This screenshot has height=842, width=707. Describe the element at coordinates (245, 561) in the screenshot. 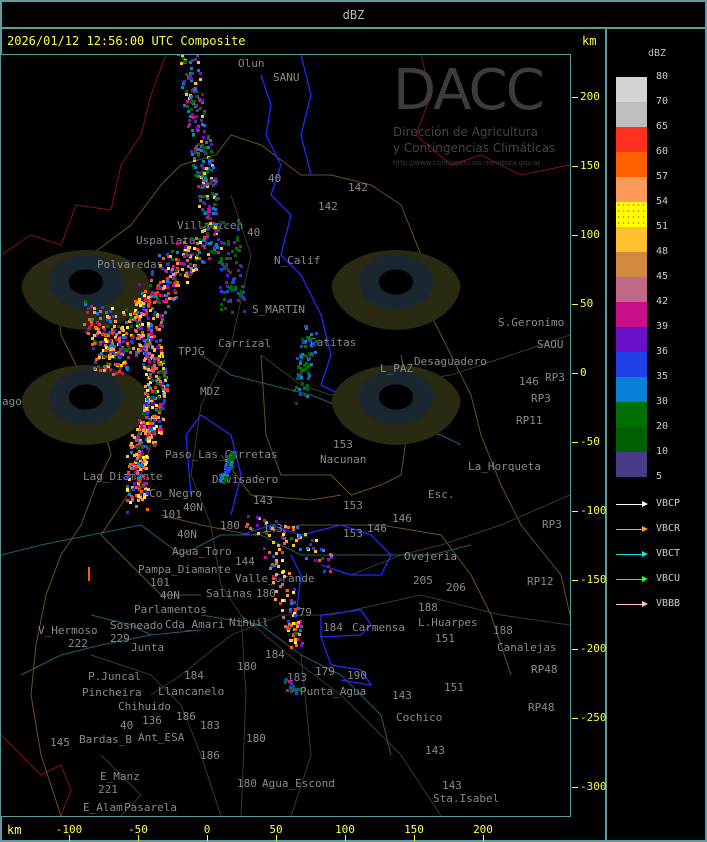

I see `place-label: 144` at that location.